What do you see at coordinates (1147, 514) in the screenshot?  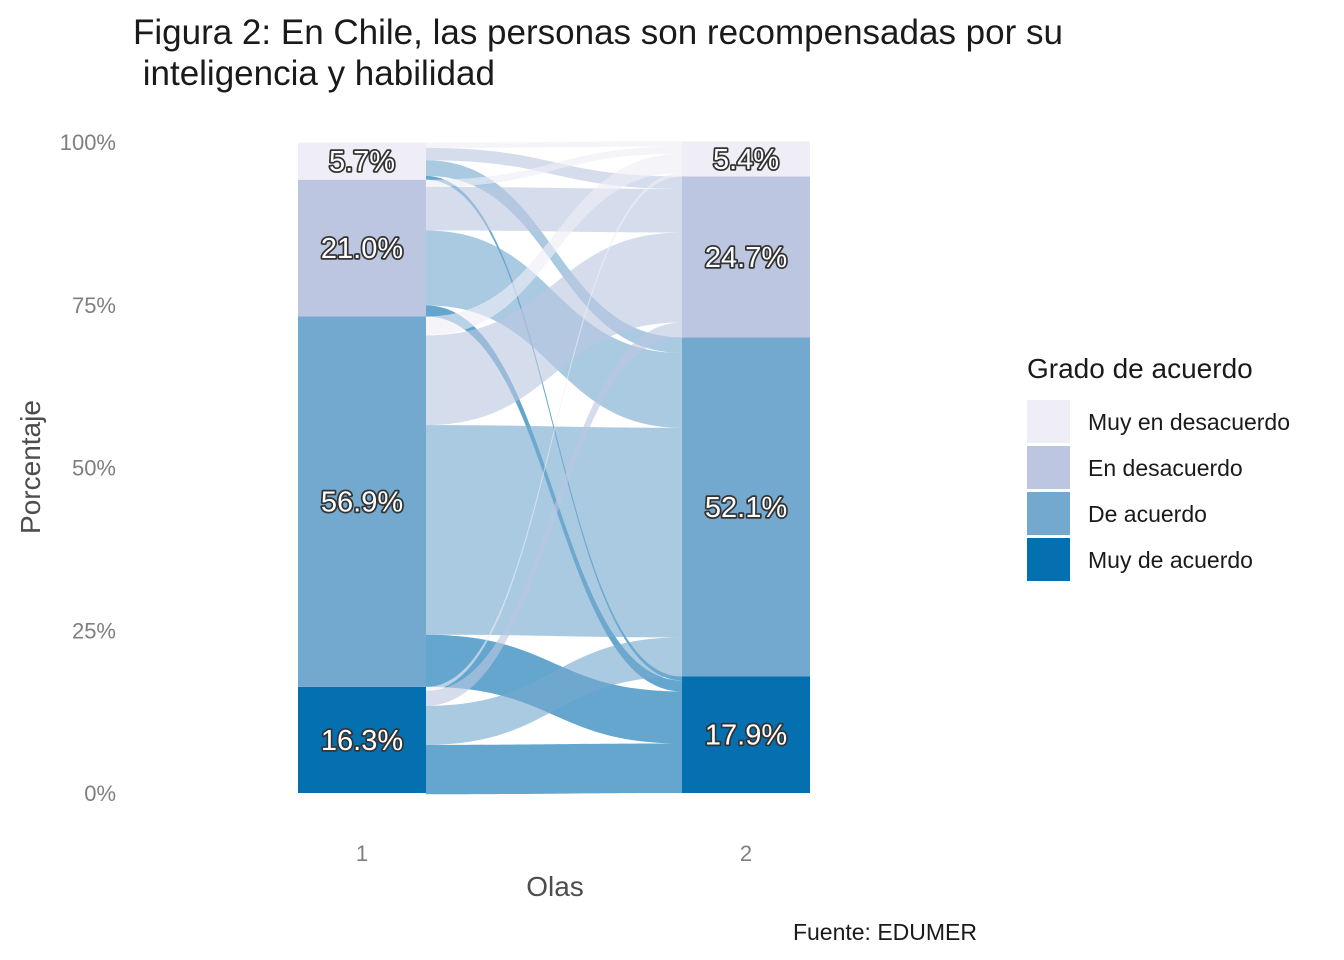 I see `legend-label-de-acuerdo: De acuerdo` at bounding box center [1147, 514].